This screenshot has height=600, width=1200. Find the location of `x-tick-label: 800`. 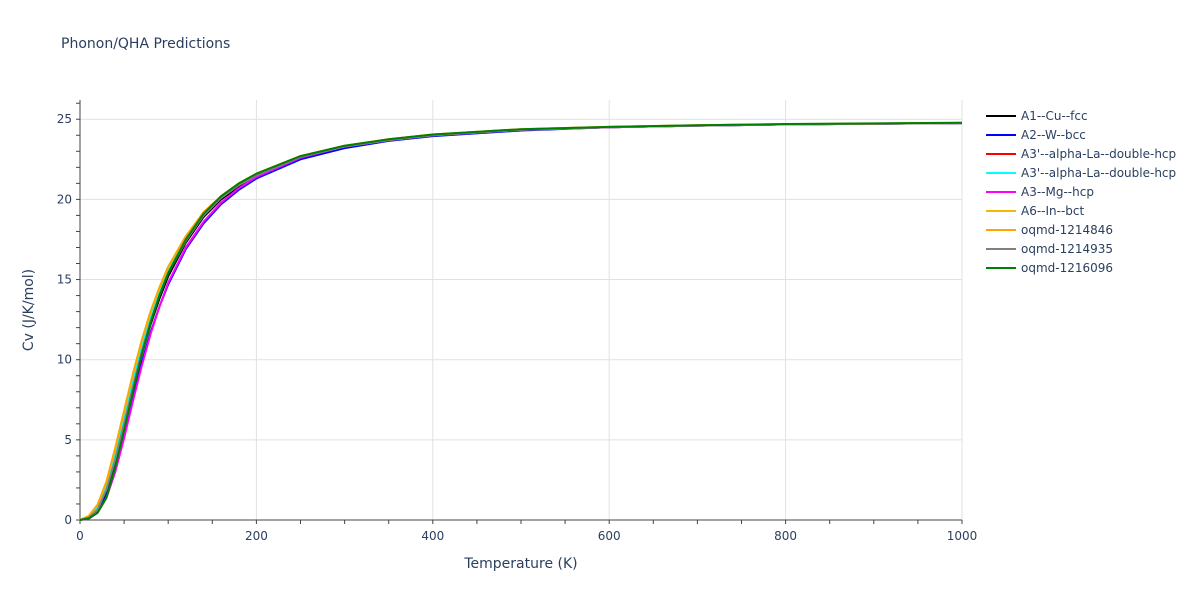

x-tick-label: 800 is located at coordinates (785, 536).